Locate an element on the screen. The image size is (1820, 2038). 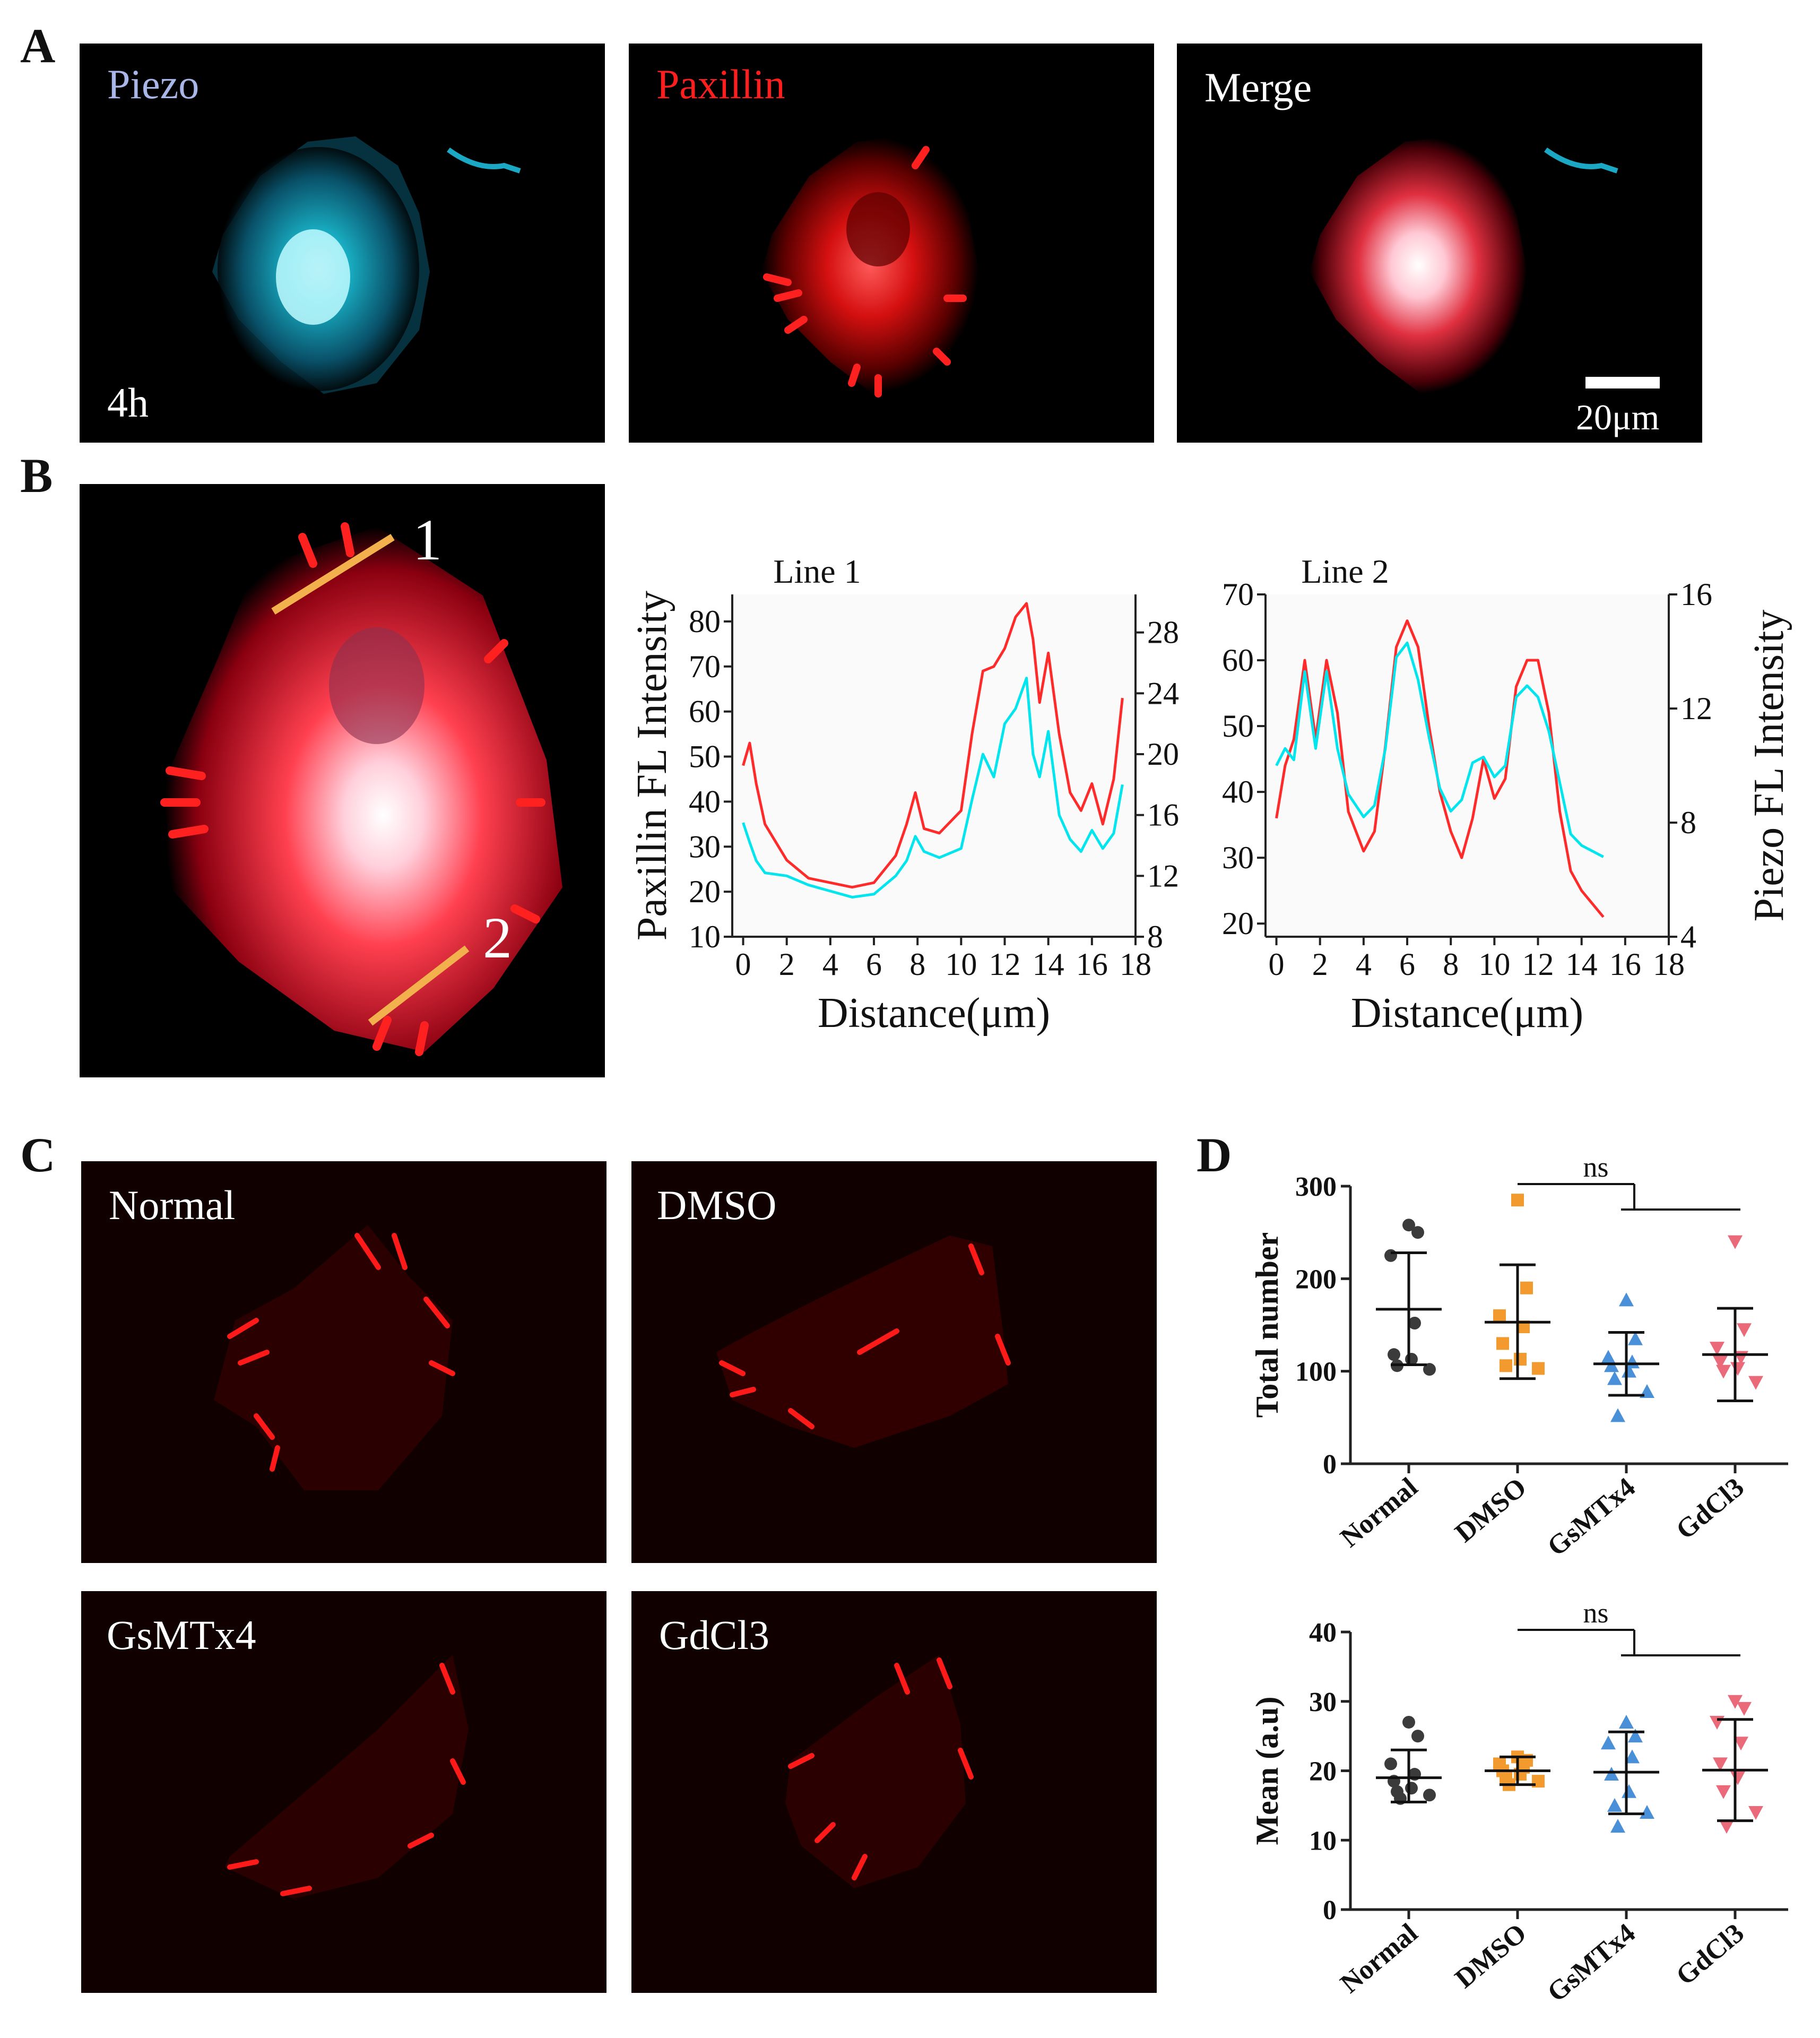
y2-tick-label: 28 is located at coordinates (1163, 633).